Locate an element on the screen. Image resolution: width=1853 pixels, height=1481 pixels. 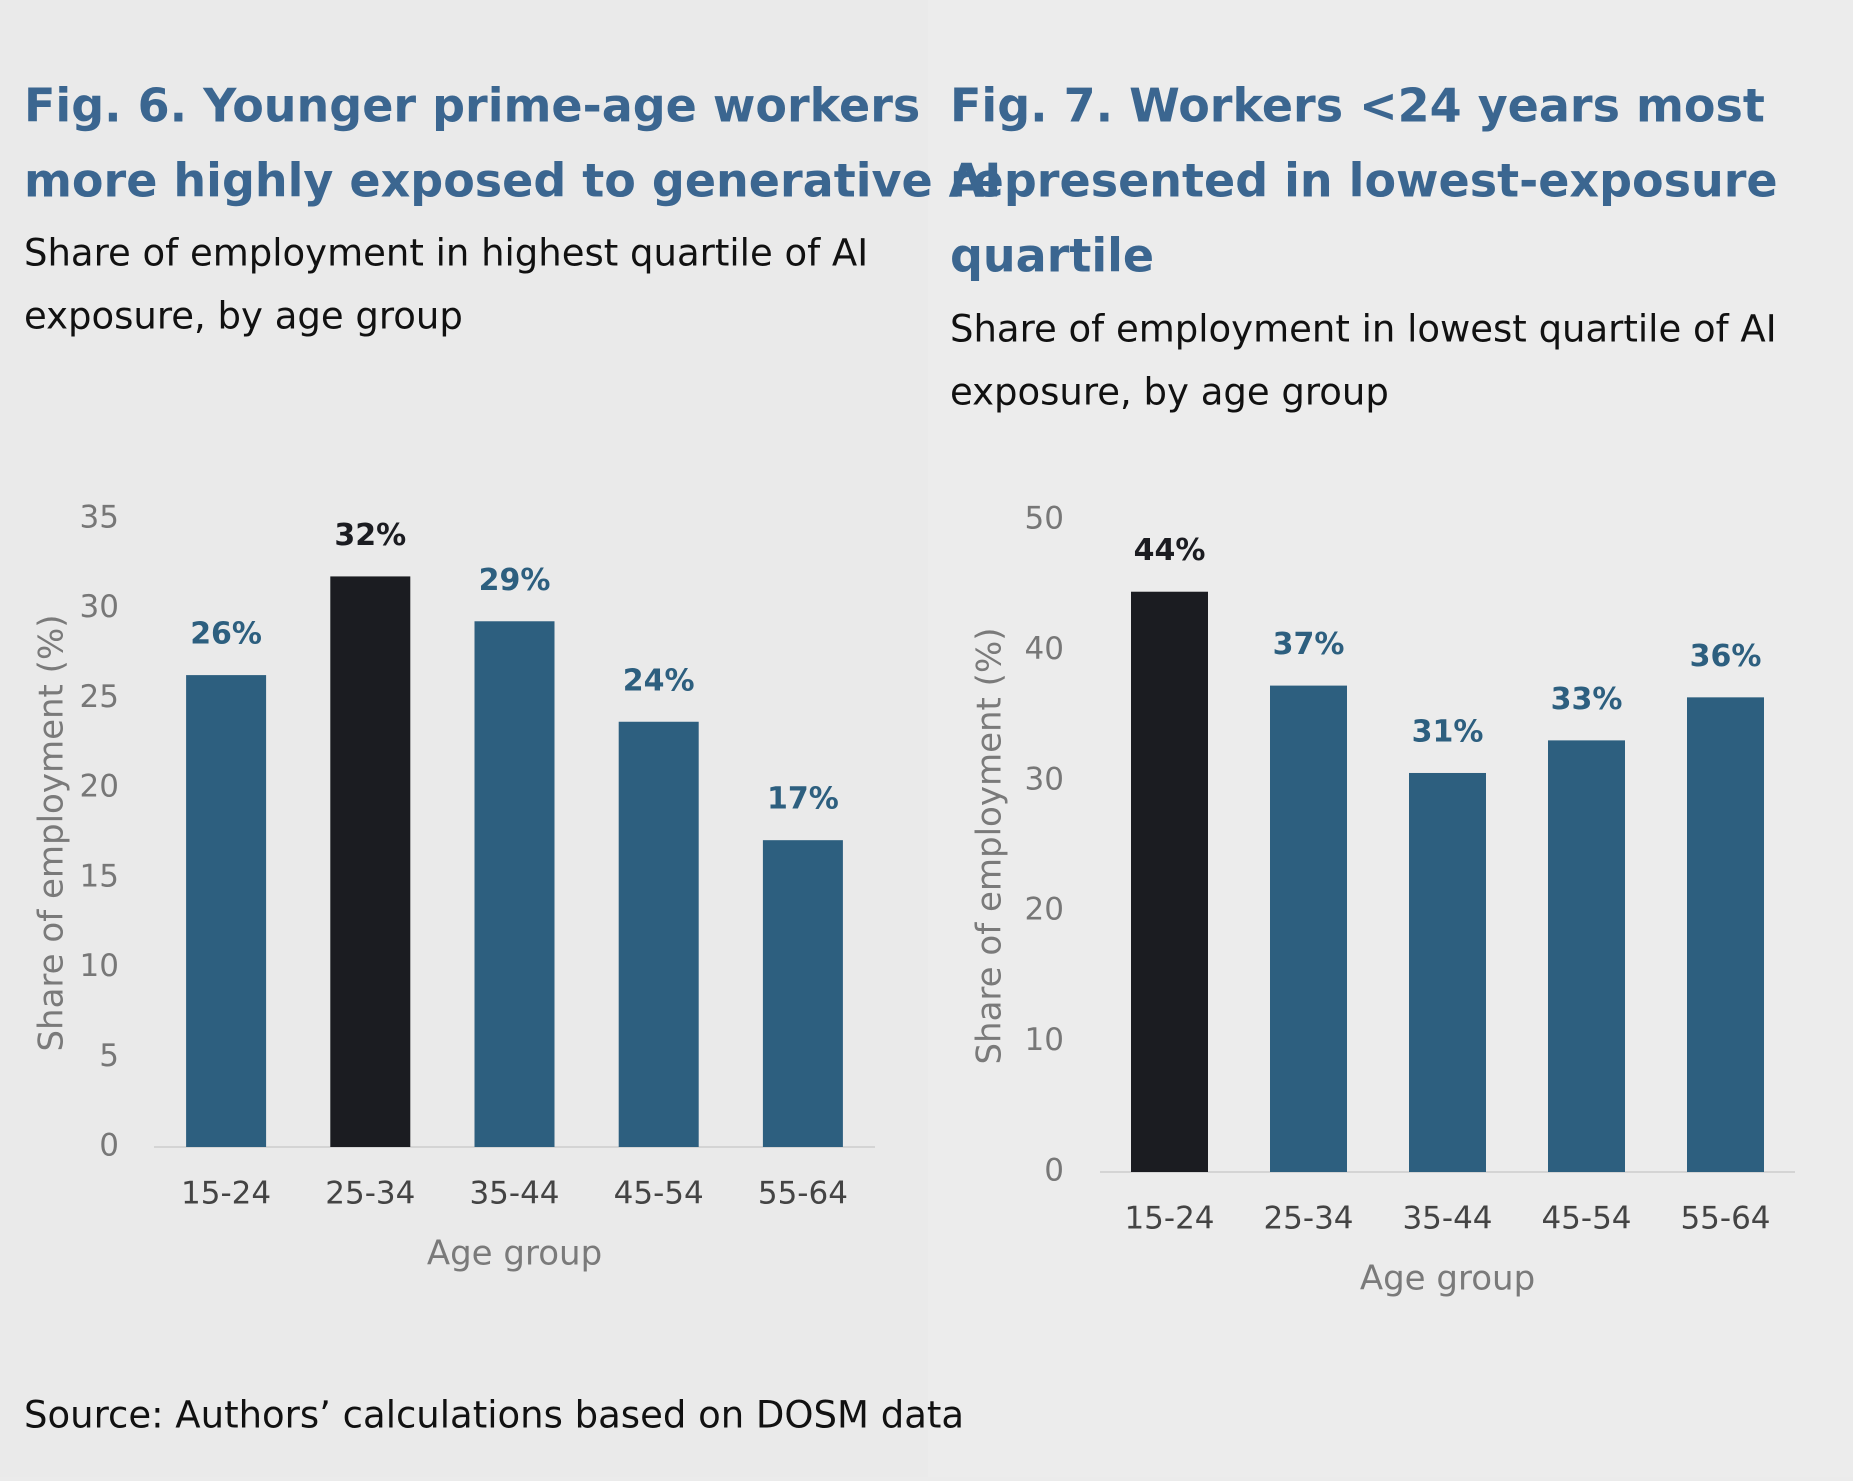
data-label: 29% is located at coordinates (515, 580).